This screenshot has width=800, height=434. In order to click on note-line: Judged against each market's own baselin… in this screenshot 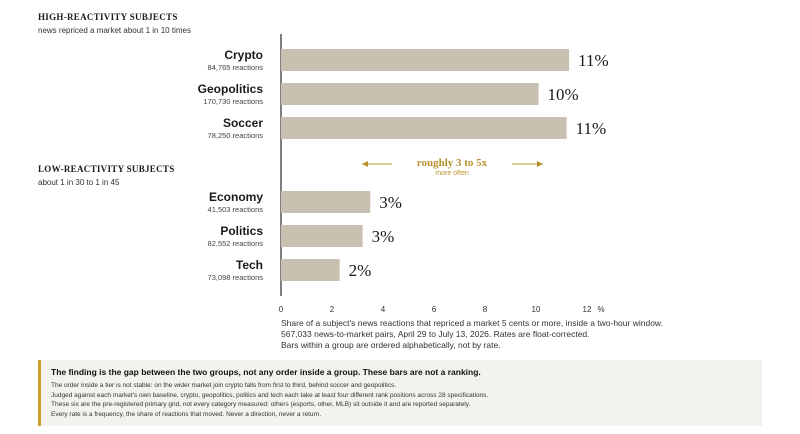, I will do `click(270, 395)`.